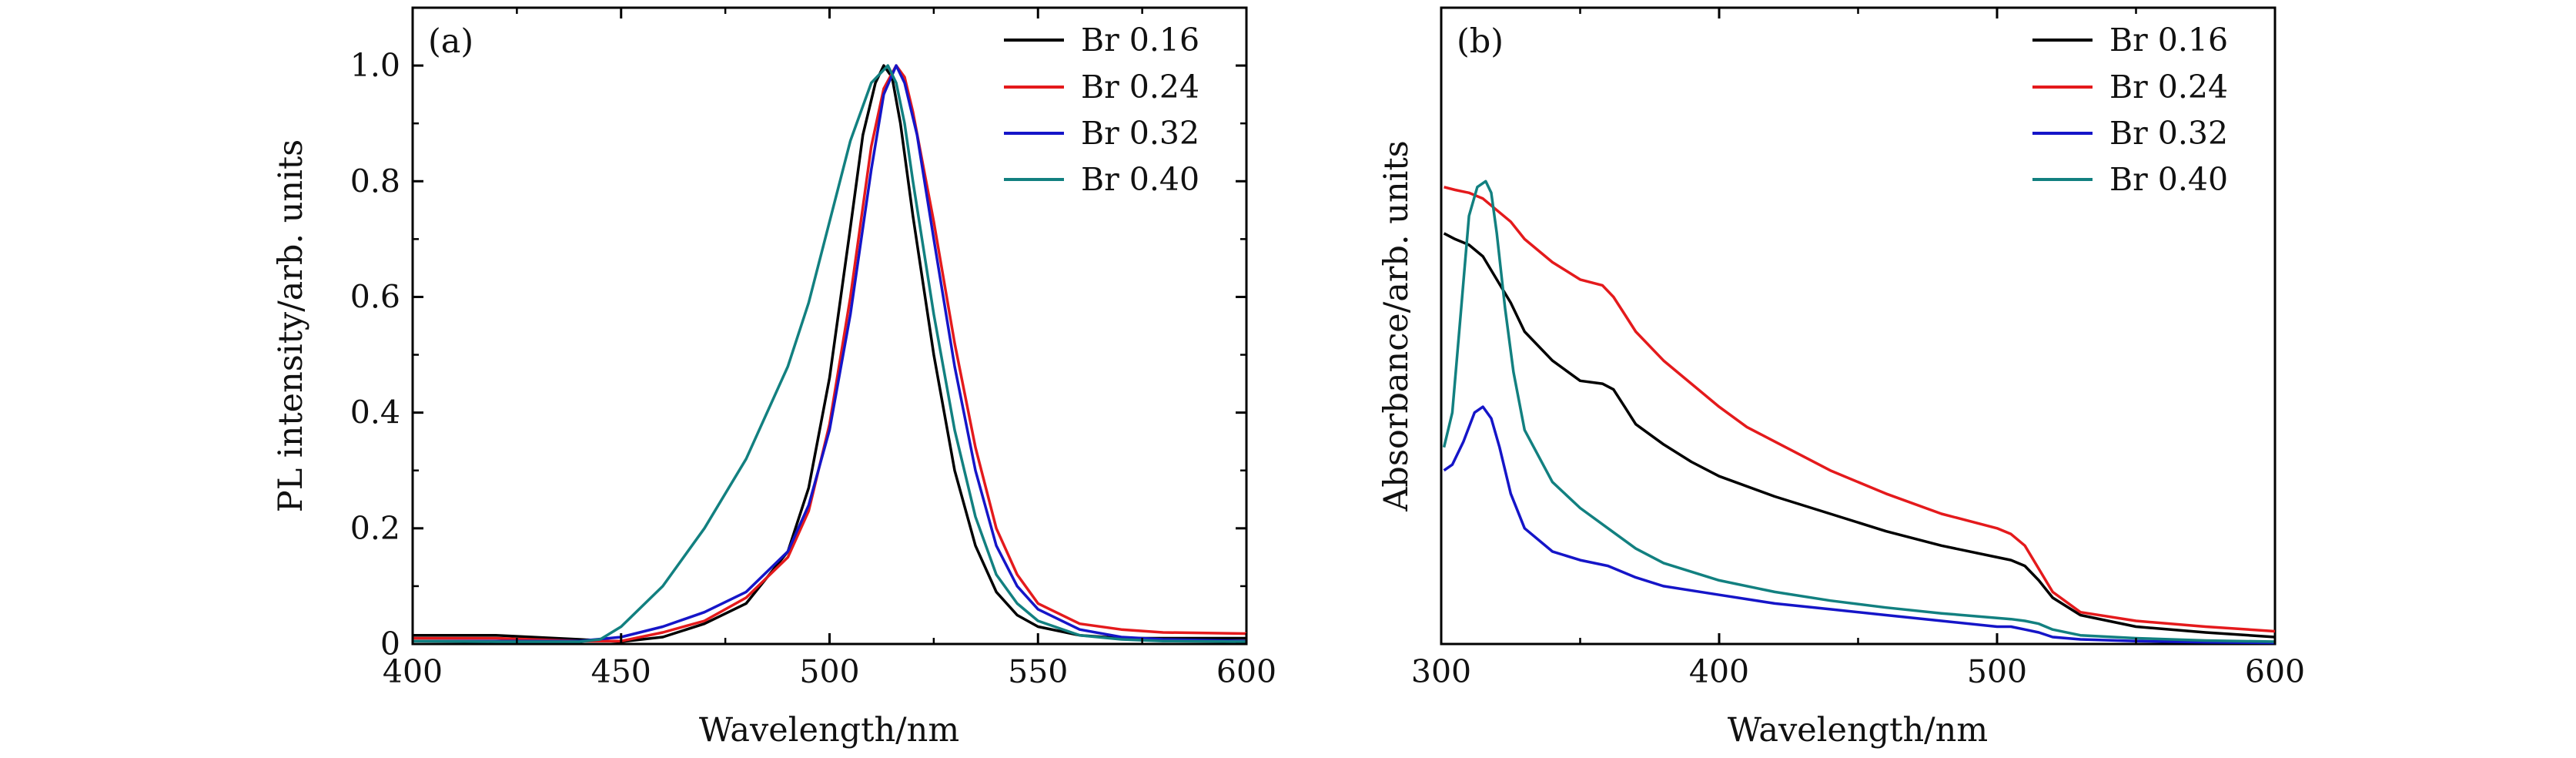 The height and width of the screenshot is (758, 2576). Describe the element at coordinates (2169, 180) in the screenshot. I see `legend-label-b-3: Br 0.40` at that location.